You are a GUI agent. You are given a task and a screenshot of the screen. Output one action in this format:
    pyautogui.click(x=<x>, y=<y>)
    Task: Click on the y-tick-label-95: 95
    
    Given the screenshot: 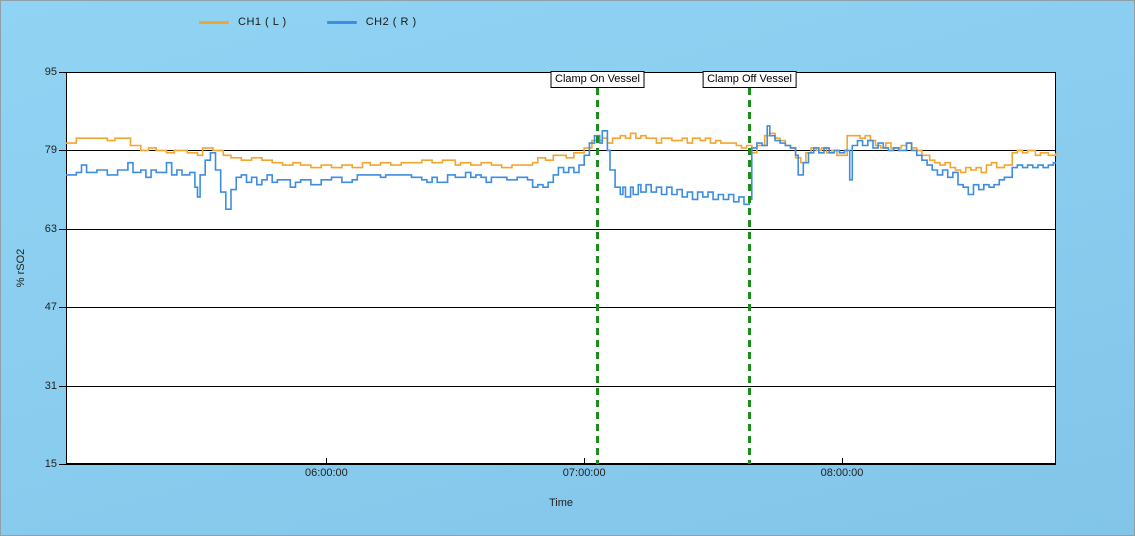 What is the action you would take?
    pyautogui.click(x=50, y=72)
    